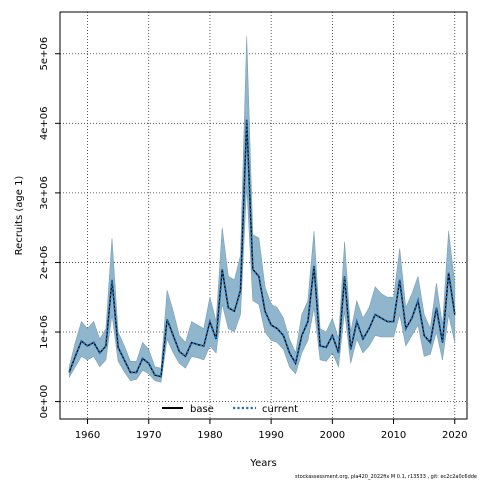 This screenshot has width=480, height=480. What do you see at coordinates (87, 435) in the screenshot?
I see `x-tick-label-1960: 1960` at bounding box center [87, 435].